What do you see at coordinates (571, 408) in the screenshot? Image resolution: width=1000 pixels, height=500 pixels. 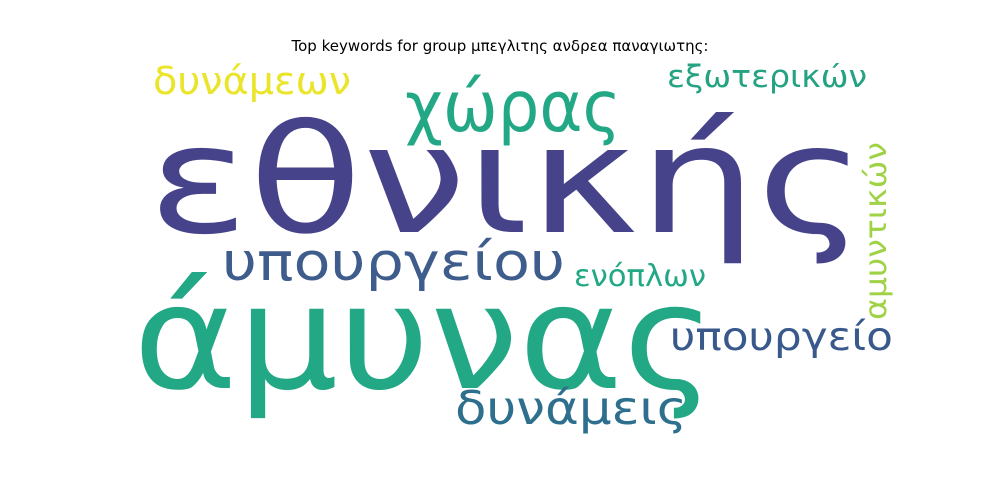 I see `word-dynameis: δυνάμεις` at bounding box center [571, 408].